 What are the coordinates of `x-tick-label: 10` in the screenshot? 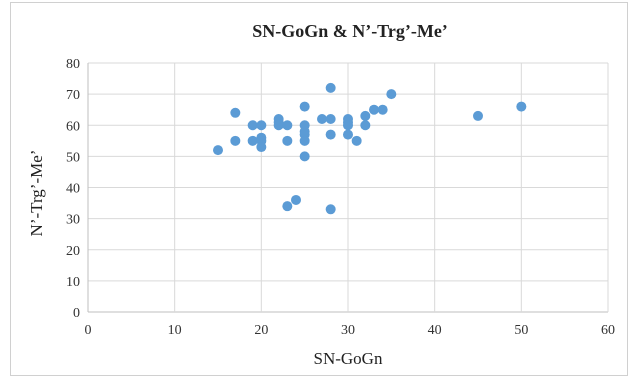 It's located at (175, 330).